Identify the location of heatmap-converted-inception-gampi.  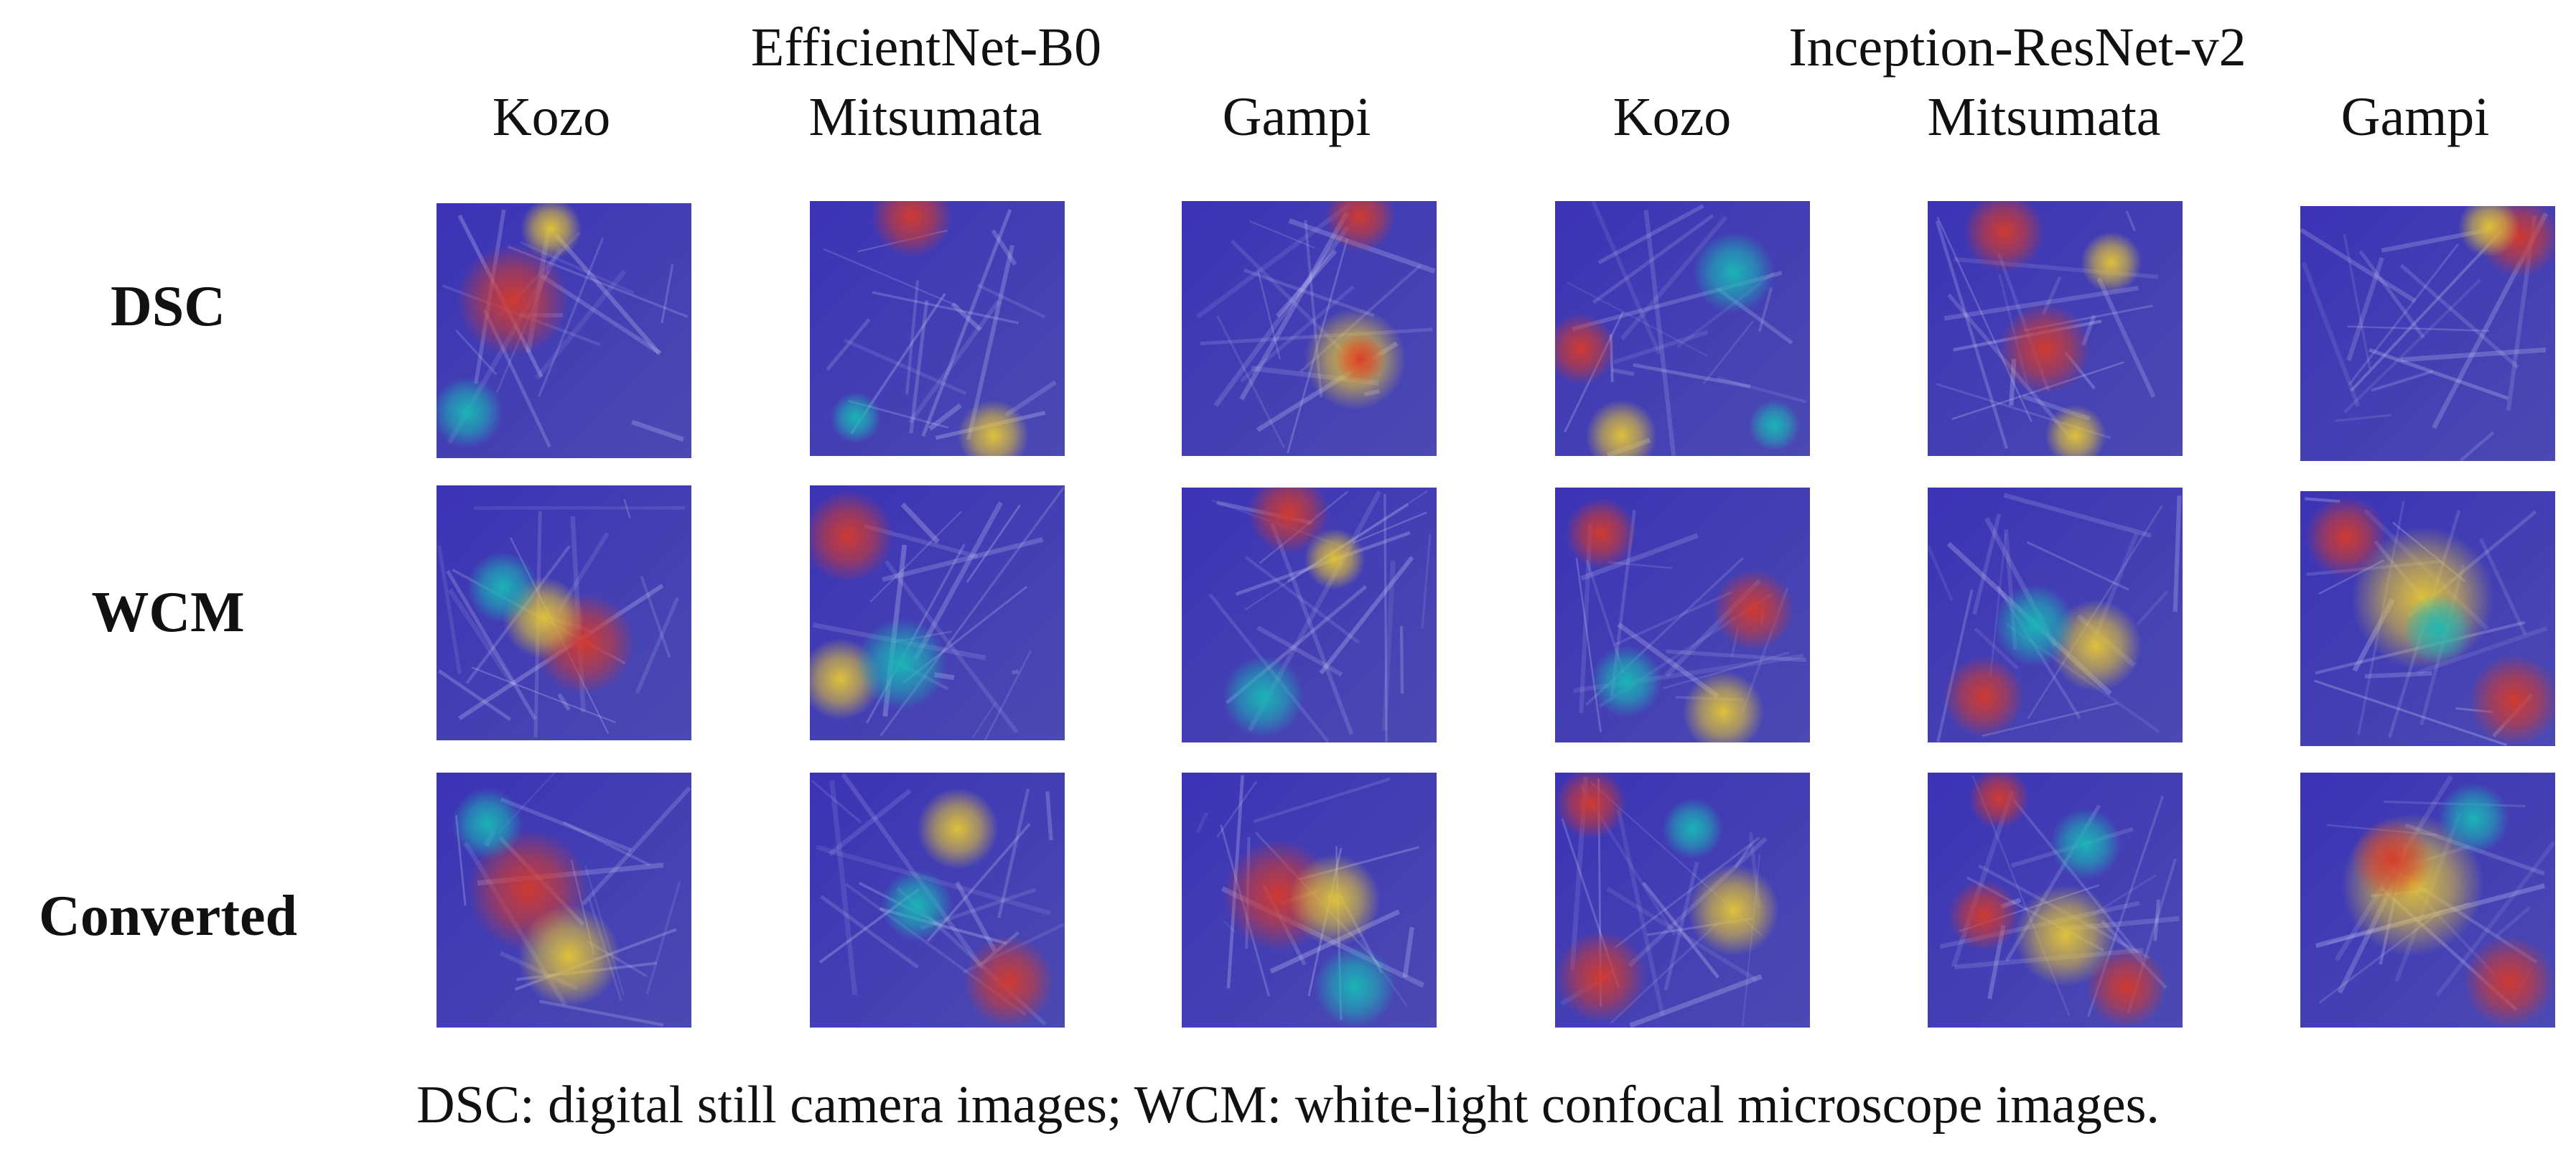
(2427, 900).